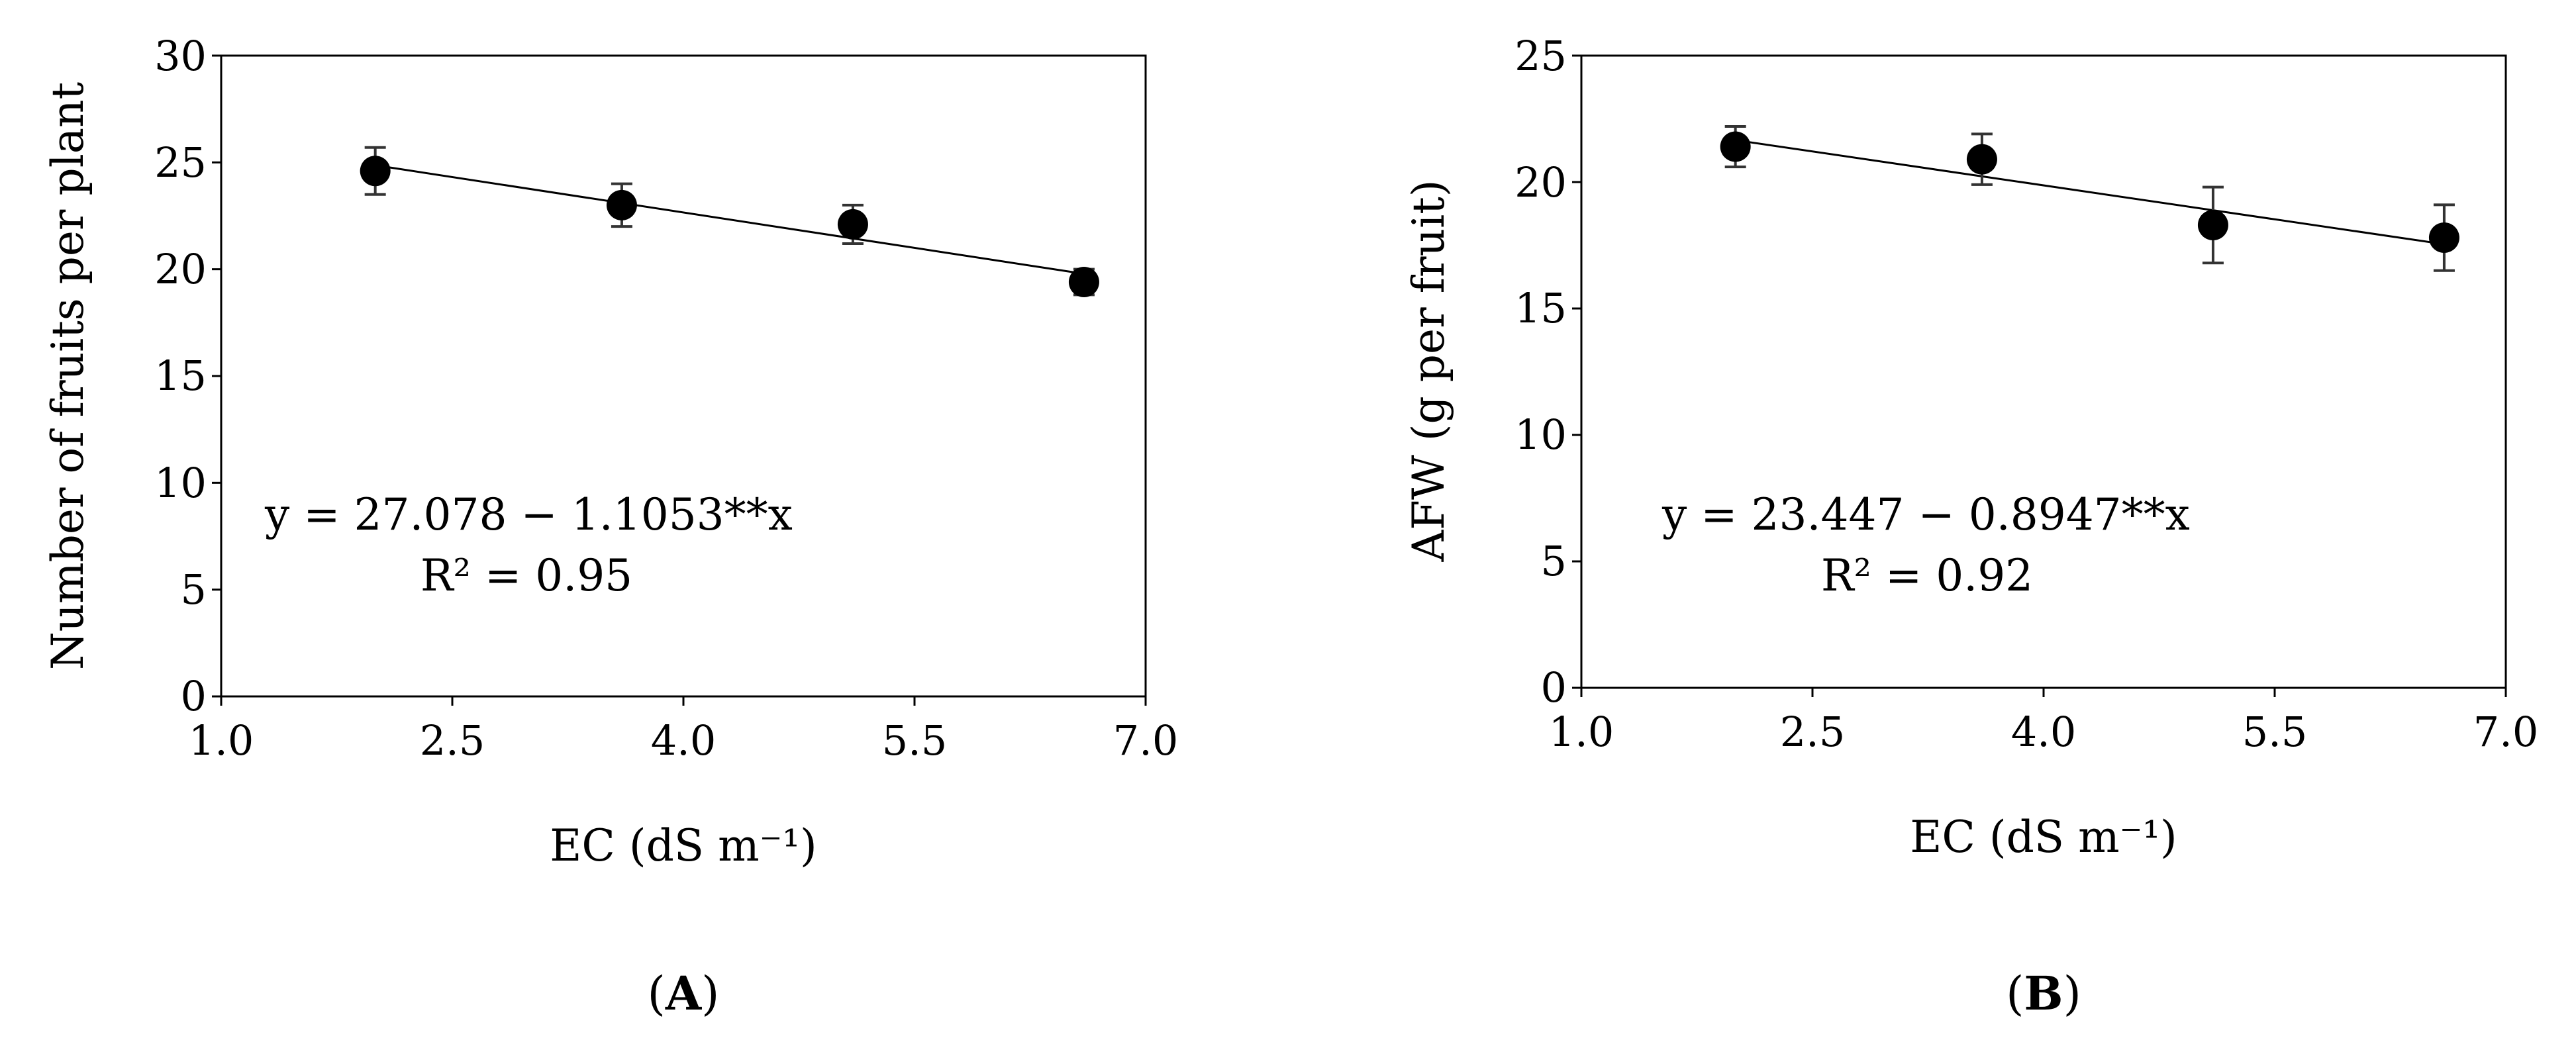 Image resolution: width=2576 pixels, height=1040 pixels. I want to click on x-tick-labels-b: 1.0 2.5 4.0 5.5 7.0, so click(2044, 732).